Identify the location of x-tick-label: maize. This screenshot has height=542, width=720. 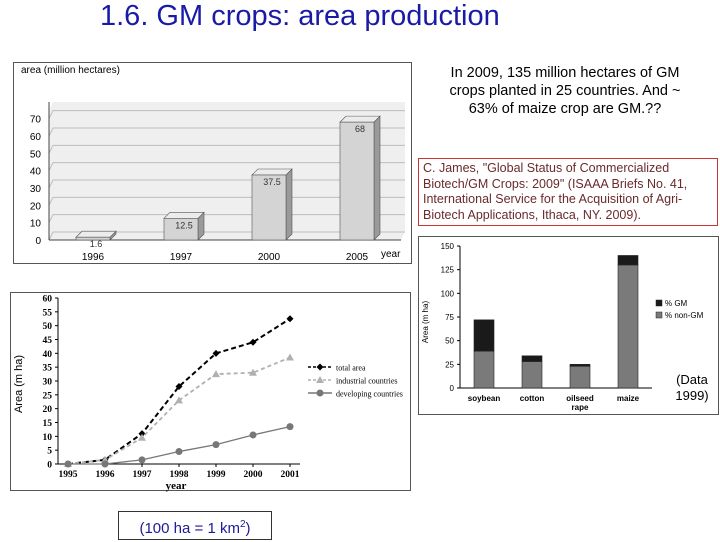
(628, 398).